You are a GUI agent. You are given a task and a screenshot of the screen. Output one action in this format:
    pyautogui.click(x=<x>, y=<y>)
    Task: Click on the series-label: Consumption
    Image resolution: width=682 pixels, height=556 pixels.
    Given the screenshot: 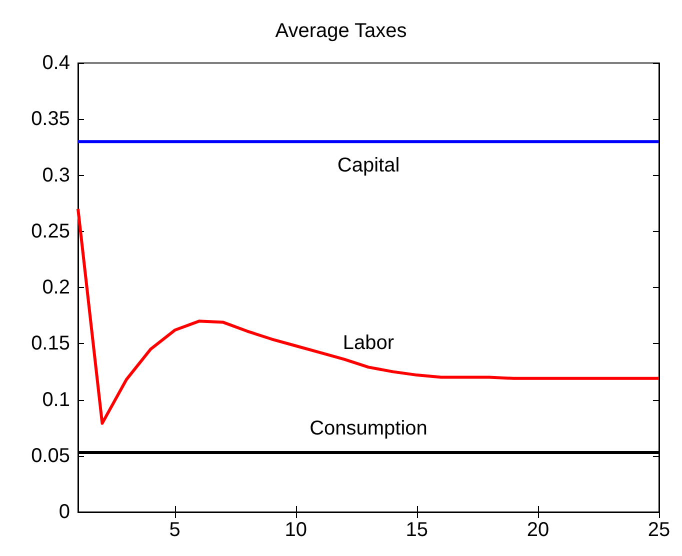 What is the action you would take?
    pyautogui.click(x=369, y=429)
    